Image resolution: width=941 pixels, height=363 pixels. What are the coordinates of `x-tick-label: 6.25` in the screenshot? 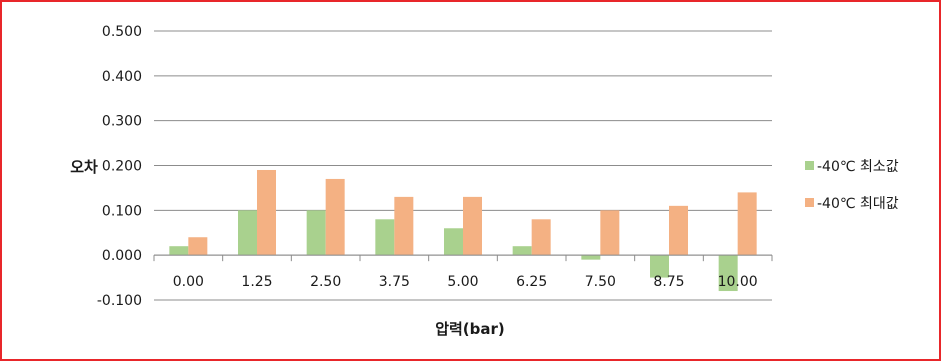 It's located at (531, 282).